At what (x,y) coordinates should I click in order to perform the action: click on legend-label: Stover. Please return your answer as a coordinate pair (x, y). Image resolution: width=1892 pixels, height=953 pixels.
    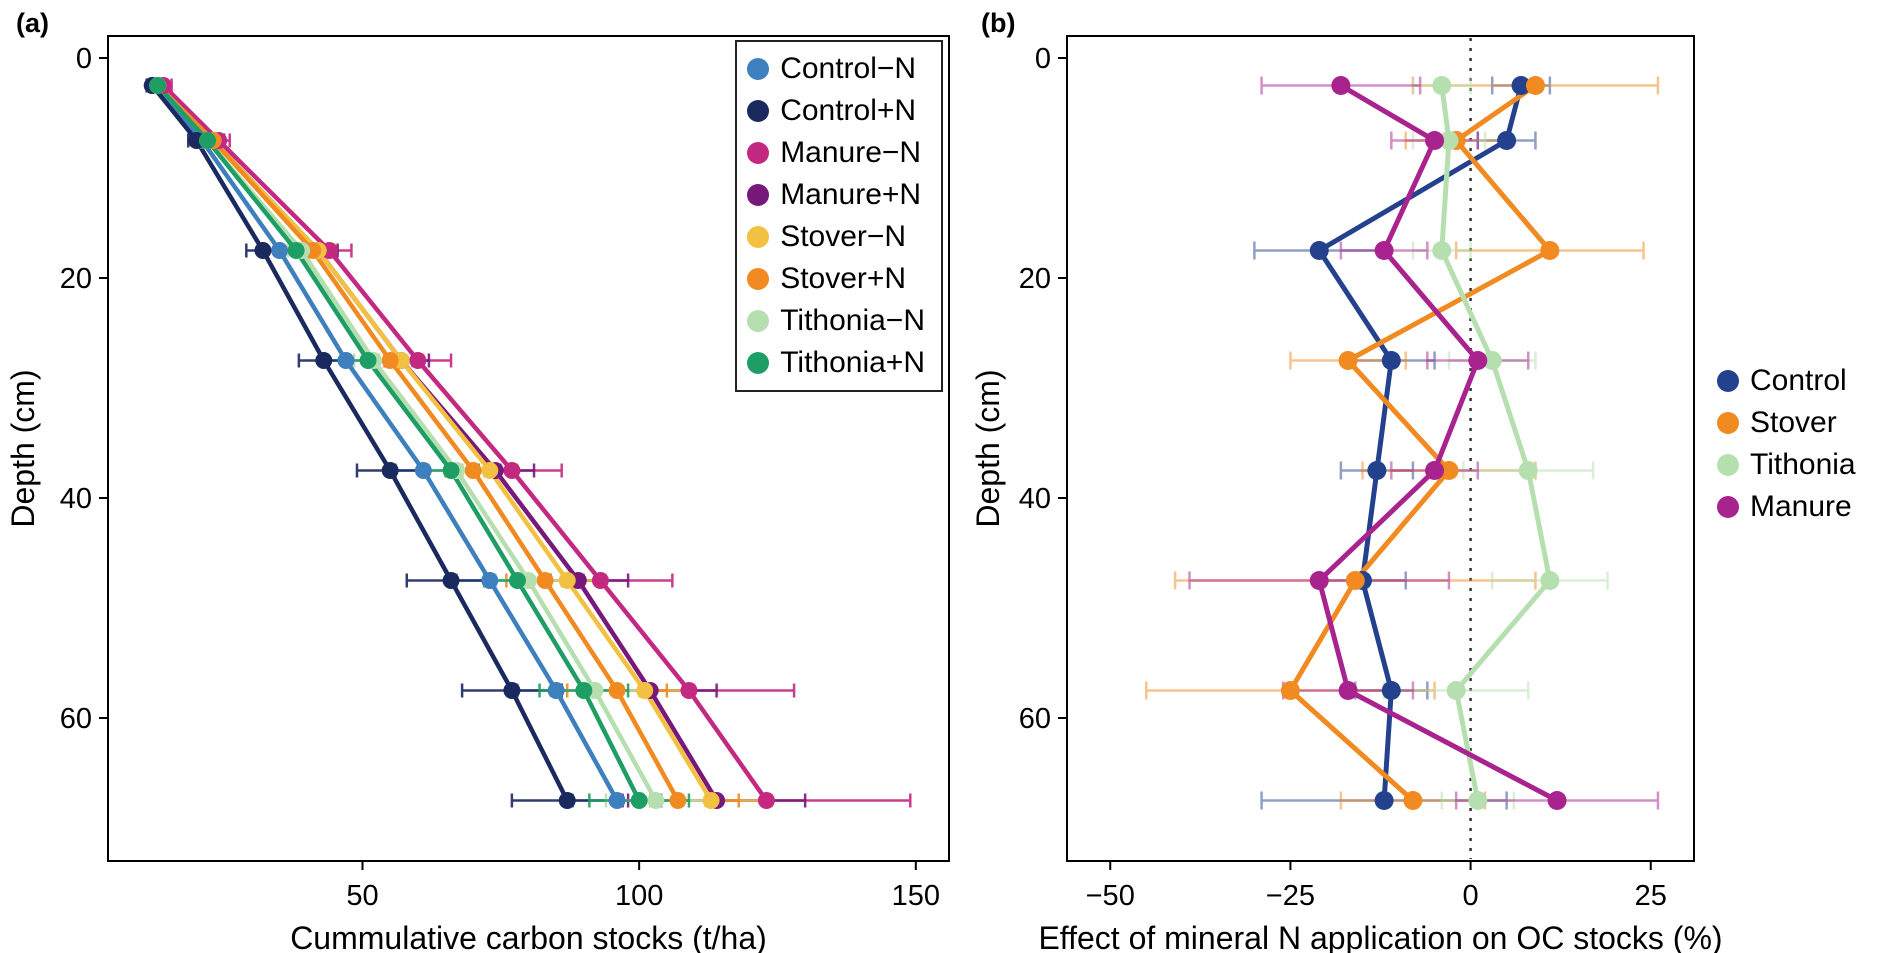
    Looking at the image, I should click on (1793, 422).